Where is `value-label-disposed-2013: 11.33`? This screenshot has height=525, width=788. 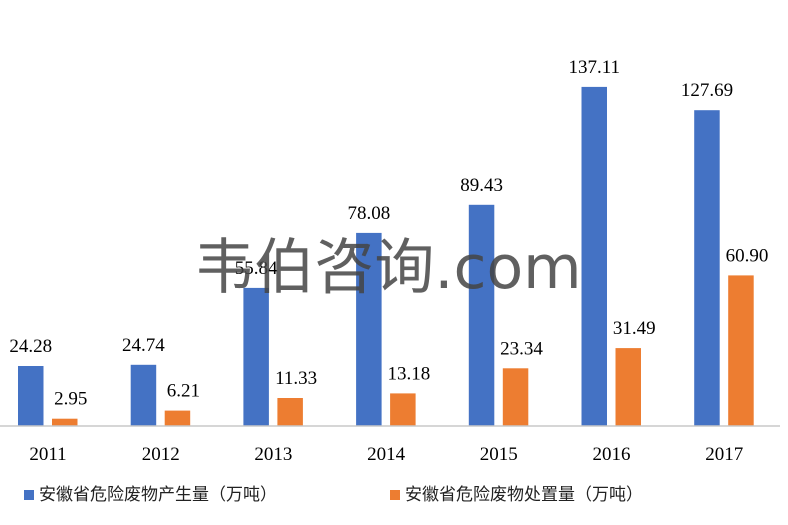 value-label-disposed-2013: 11.33 is located at coordinates (296, 378).